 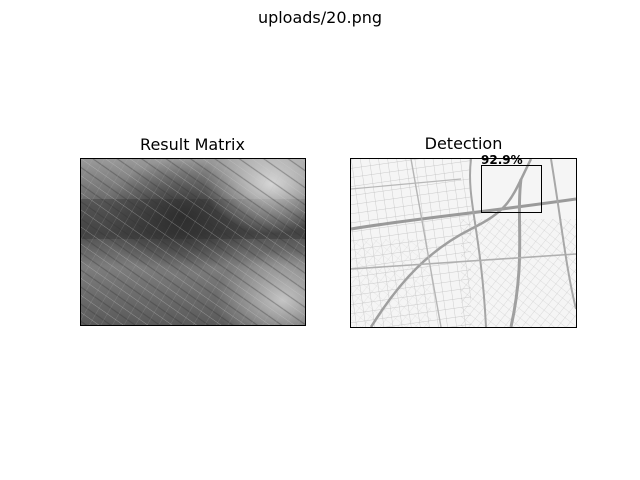 What do you see at coordinates (192, 144) in the screenshot?
I see `result-matrix-title: Result Matrix` at bounding box center [192, 144].